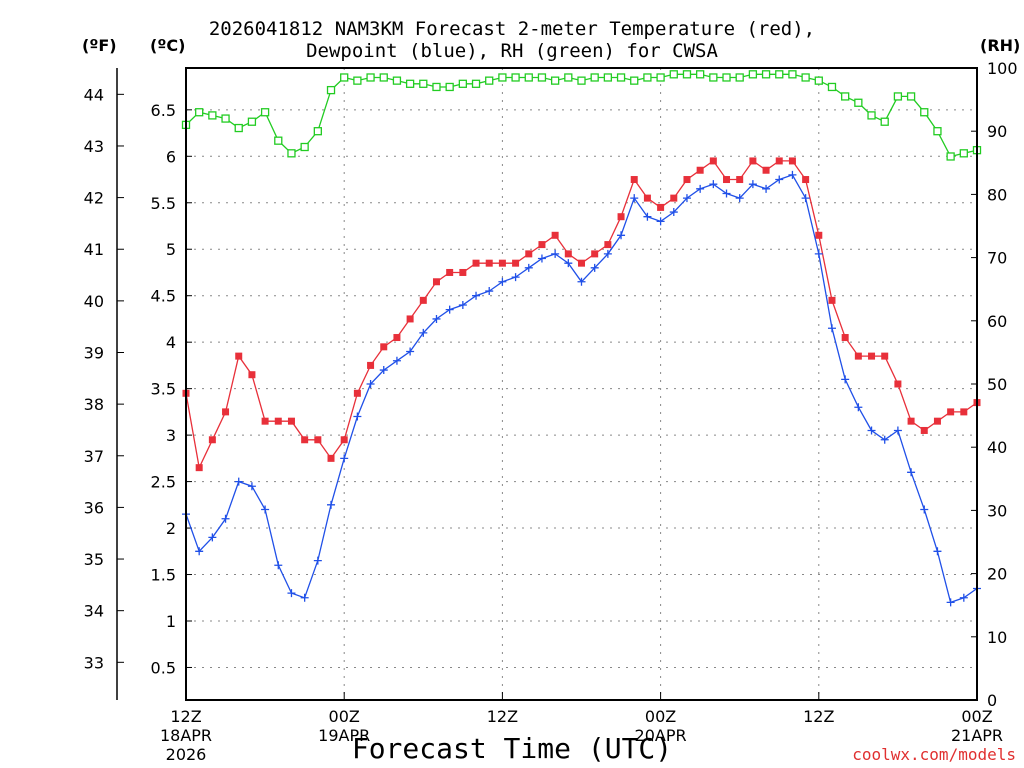 The height and width of the screenshot is (768, 1024). What do you see at coordinates (94, 198) in the screenshot?
I see `fahrenheit-tick-label: 42` at bounding box center [94, 198].